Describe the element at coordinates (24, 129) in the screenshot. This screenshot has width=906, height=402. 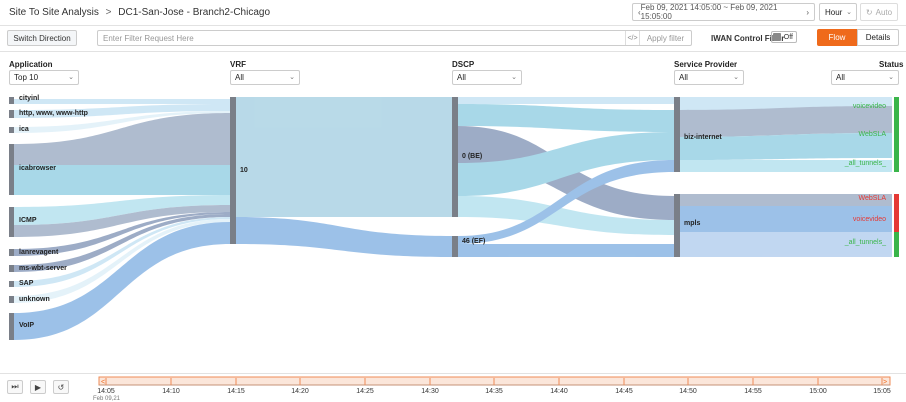
I see `node-label: ica` at that location.